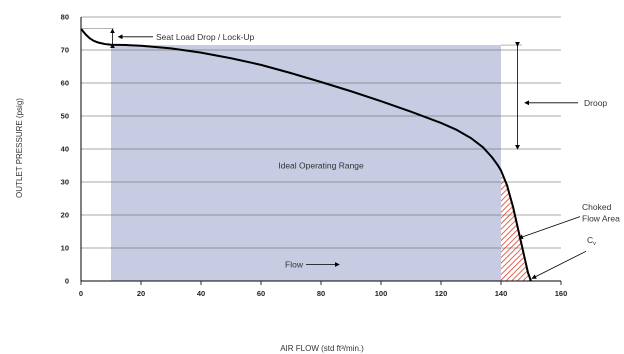  Describe the element at coordinates (322, 348) in the screenshot. I see `x-axis-label: AIR FLOW (std ft³/min.)` at that location.